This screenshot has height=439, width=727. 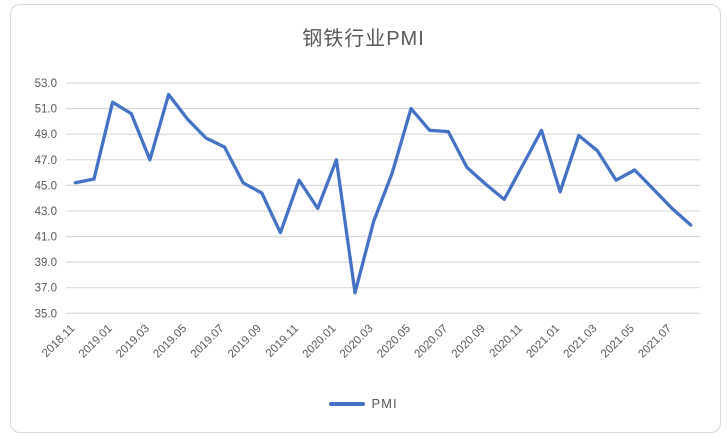 What do you see at coordinates (46, 84) in the screenshot?
I see `y-tick-label: 53.0` at bounding box center [46, 84].